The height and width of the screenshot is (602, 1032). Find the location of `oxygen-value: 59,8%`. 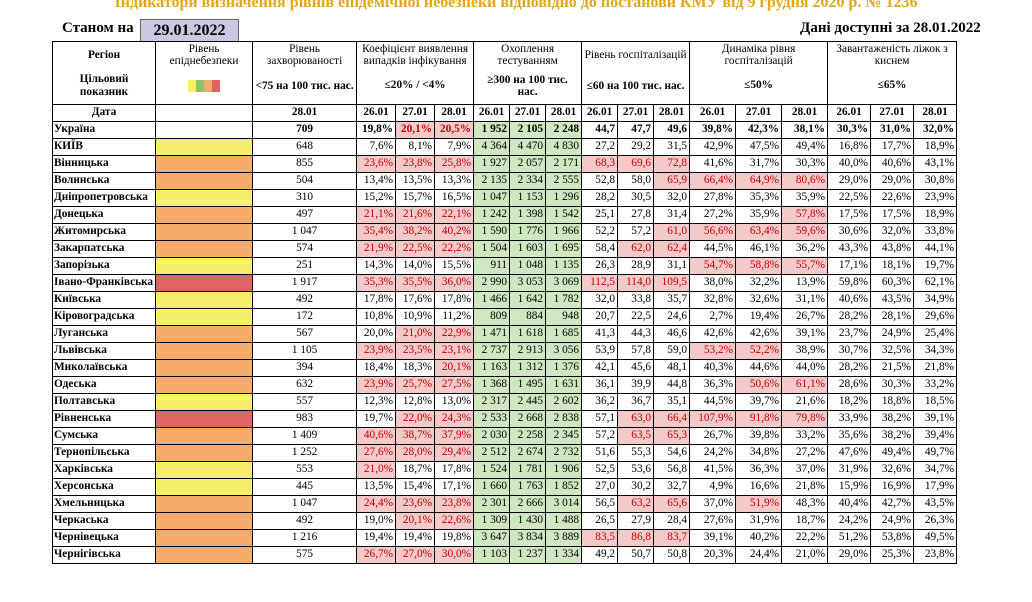

oxygen-value: 59,8% is located at coordinates (849, 282).